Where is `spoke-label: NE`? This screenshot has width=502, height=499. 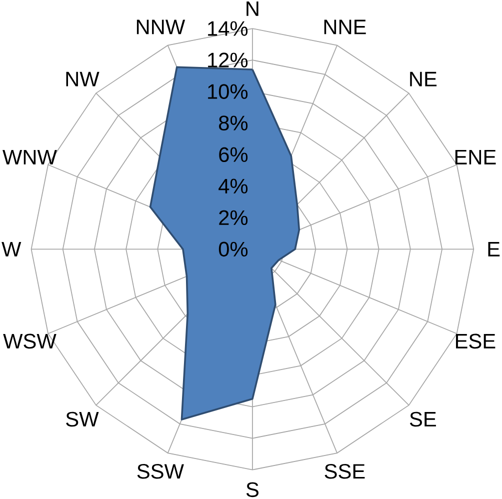 spoke-label: NE is located at coordinates (423, 79).